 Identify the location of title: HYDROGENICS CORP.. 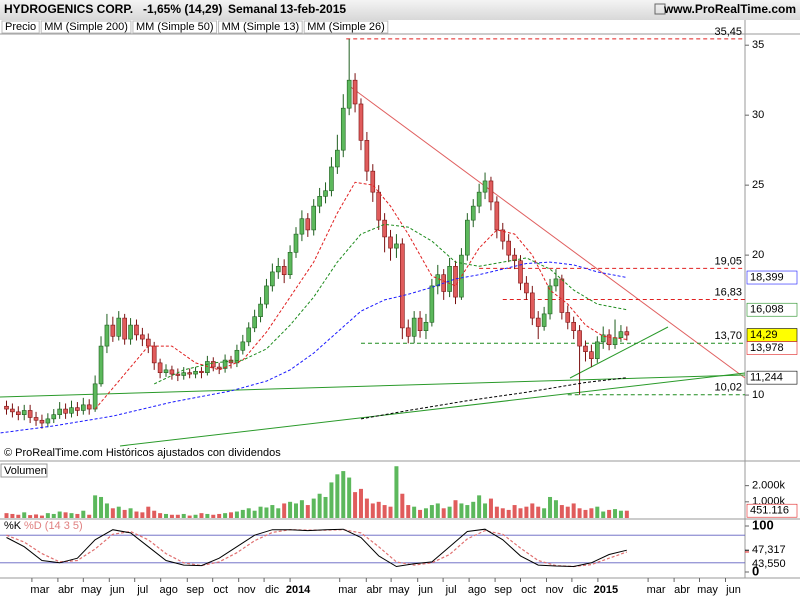
(68, 9).